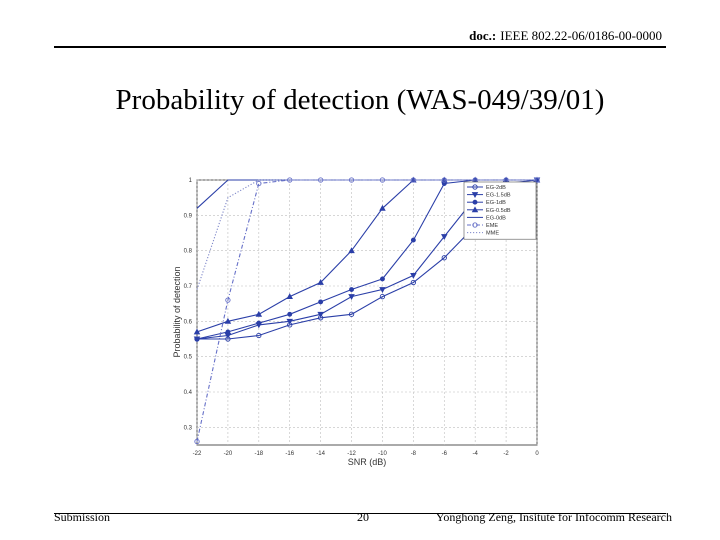  What do you see at coordinates (496, 218) in the screenshot?
I see `legend-label: EG-0dB` at bounding box center [496, 218].